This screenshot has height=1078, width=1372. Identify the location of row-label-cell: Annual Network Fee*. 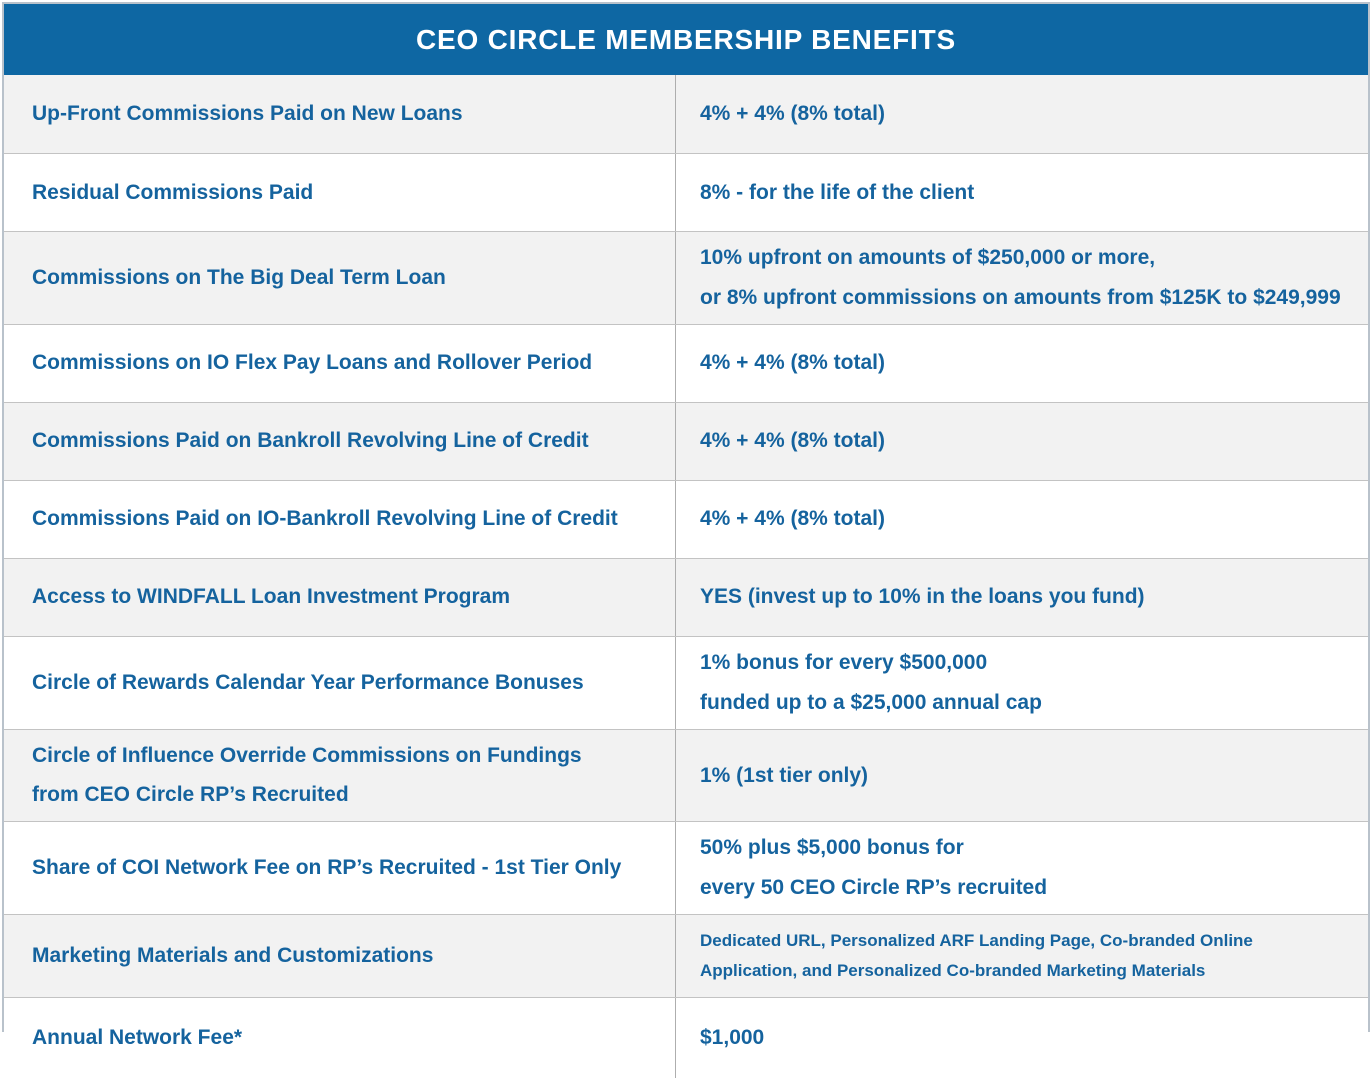
(340, 1038).